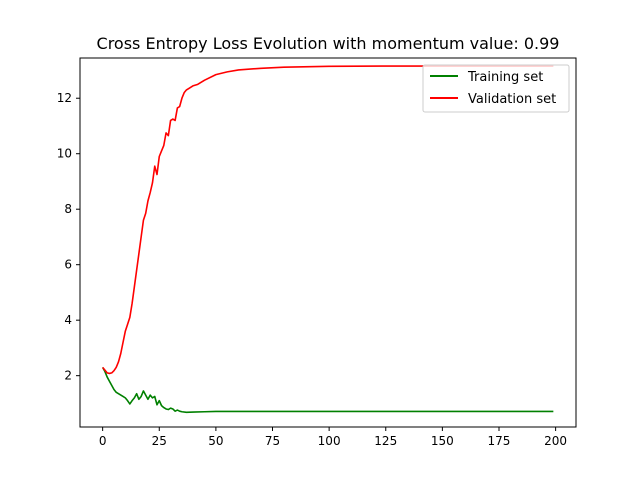 The height and width of the screenshot is (484, 640). Describe the element at coordinates (499, 441) in the screenshot. I see `x-tick-label: 175` at that location.